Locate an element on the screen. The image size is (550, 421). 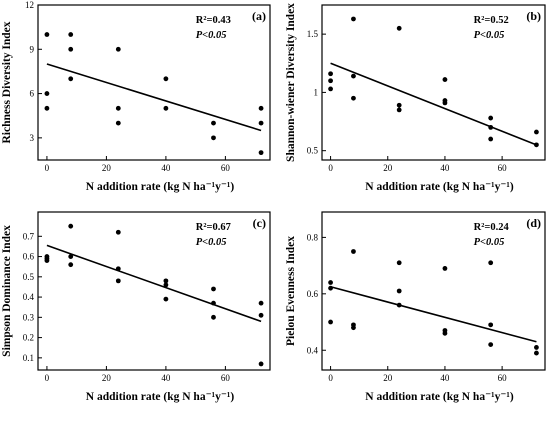
r2-text: R²=0.67 is located at coordinates (213, 227).